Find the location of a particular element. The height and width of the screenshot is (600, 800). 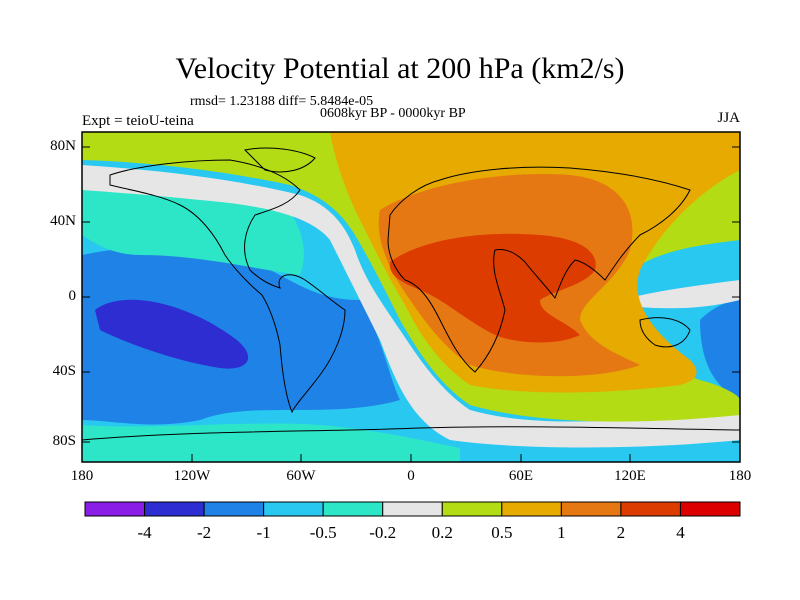

colorbar-label: -0.2 is located at coordinates (383, 532).